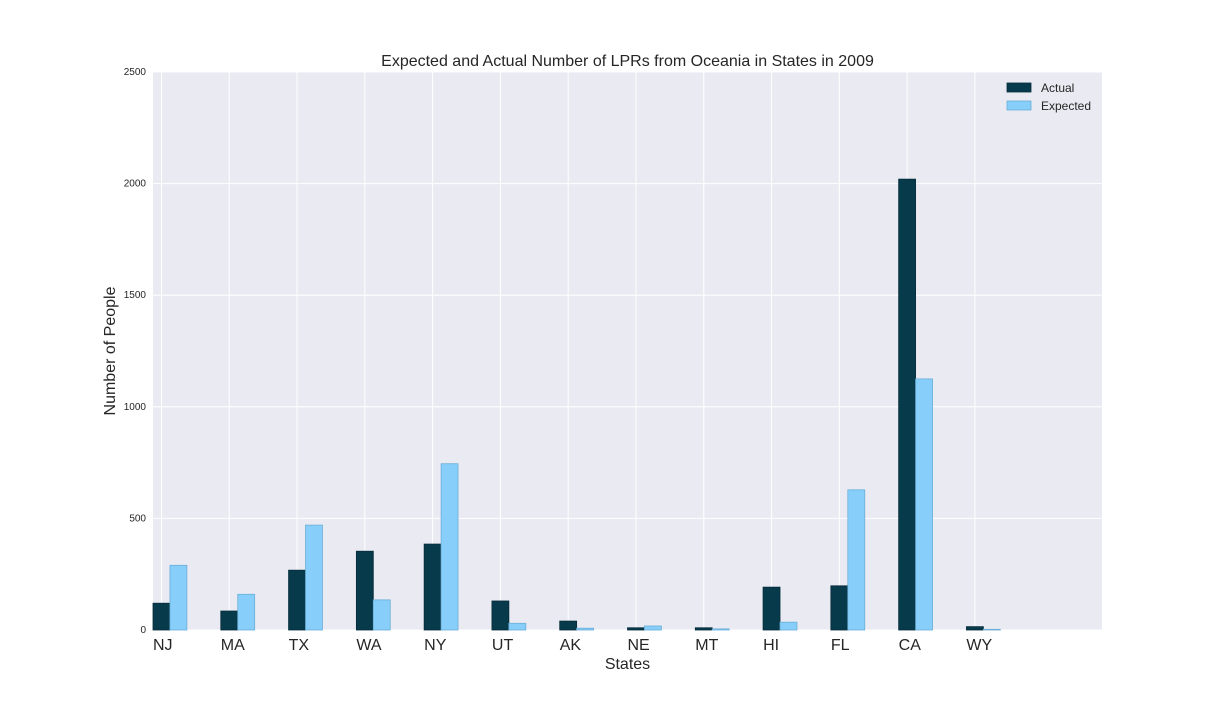 The width and height of the screenshot is (1224, 720). What do you see at coordinates (369, 645) in the screenshot?
I see `x-tick-label: WA` at bounding box center [369, 645].